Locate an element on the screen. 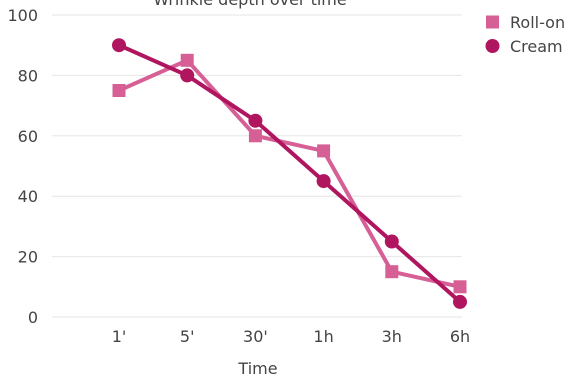 The image size is (573, 380). x-axis-ticks: 1' 5' 30' 1h 3h 6h is located at coordinates (291, 336).